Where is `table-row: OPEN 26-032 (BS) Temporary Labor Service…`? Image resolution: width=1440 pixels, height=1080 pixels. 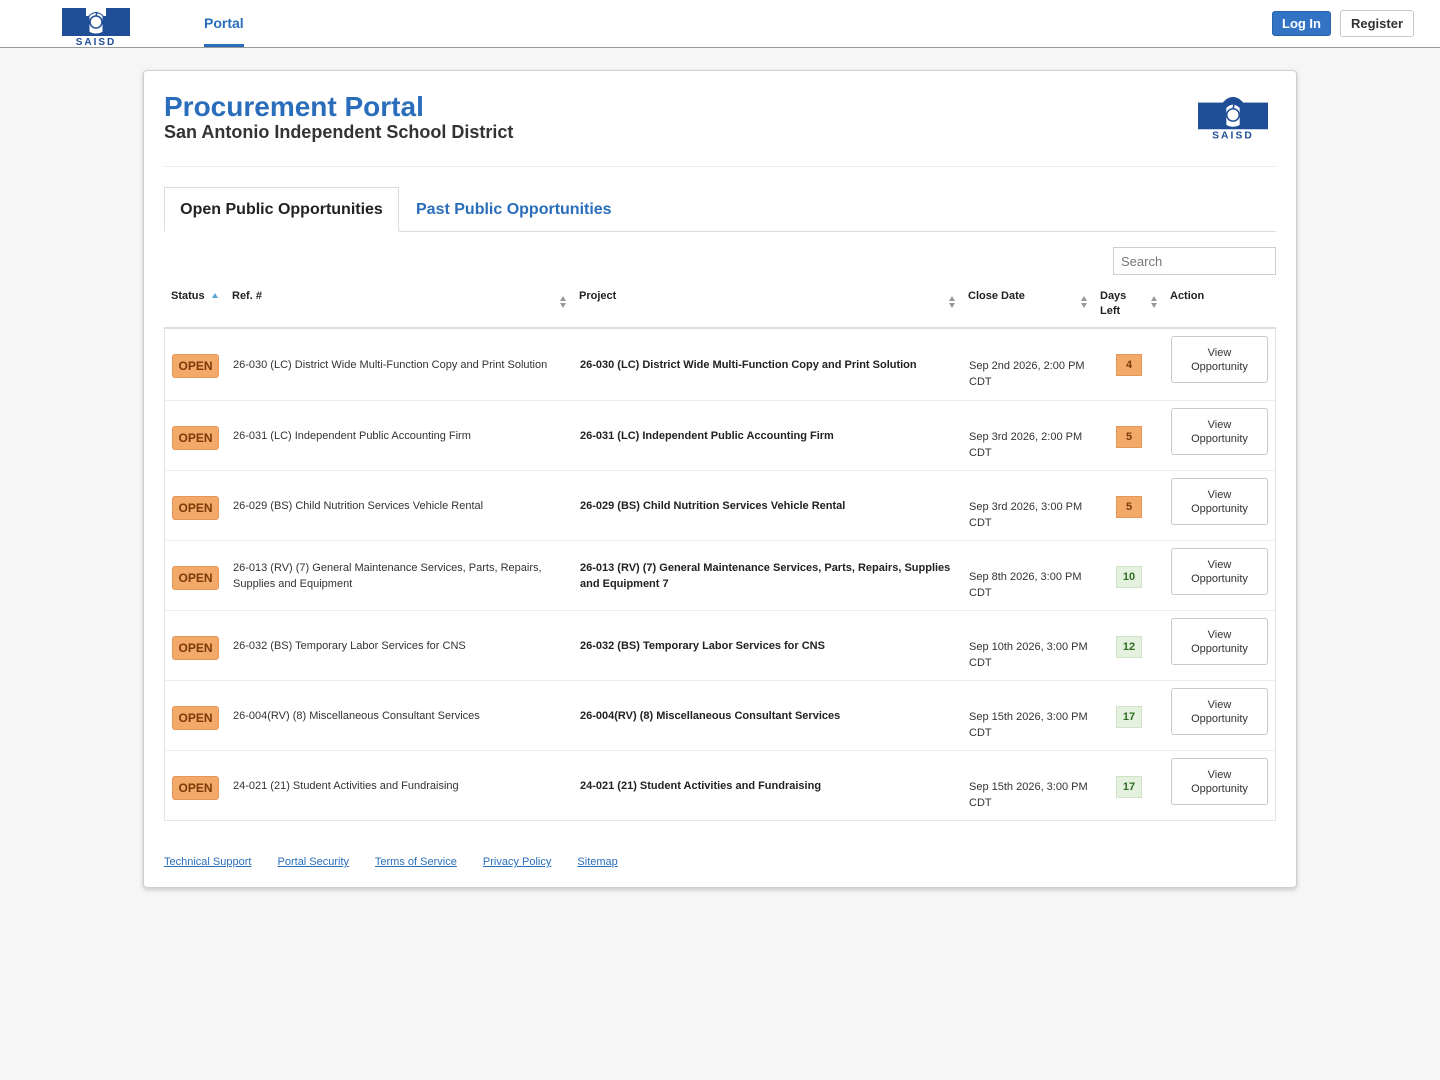 table-row: OPEN 26-032 (BS) Temporary Labor Service… is located at coordinates (720, 645).